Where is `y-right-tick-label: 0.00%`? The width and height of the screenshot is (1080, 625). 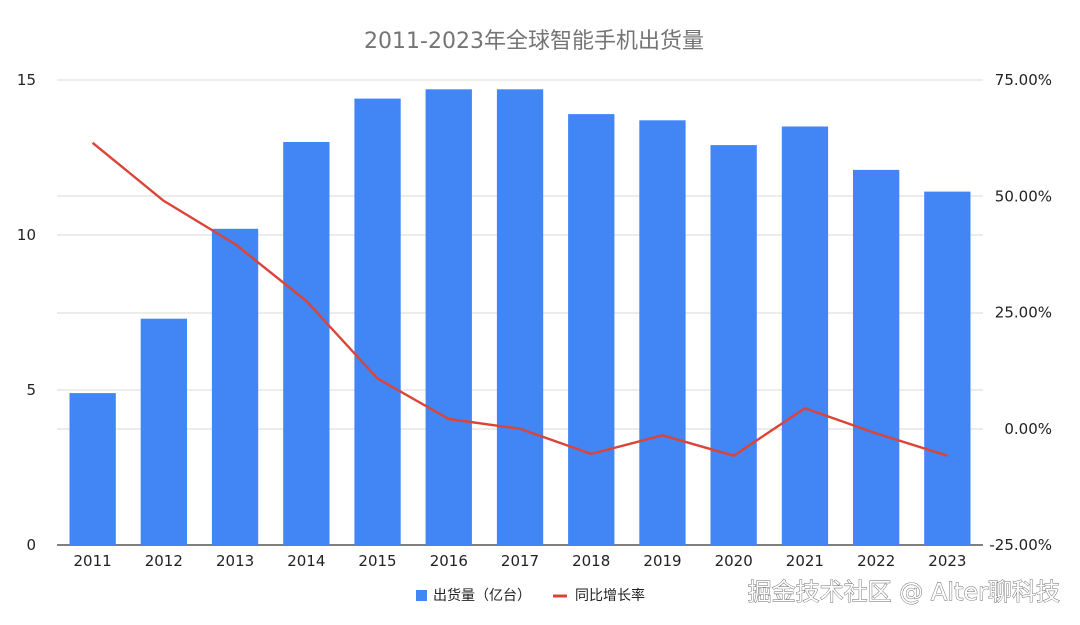
y-right-tick-label: 0.00% is located at coordinates (1028, 429).